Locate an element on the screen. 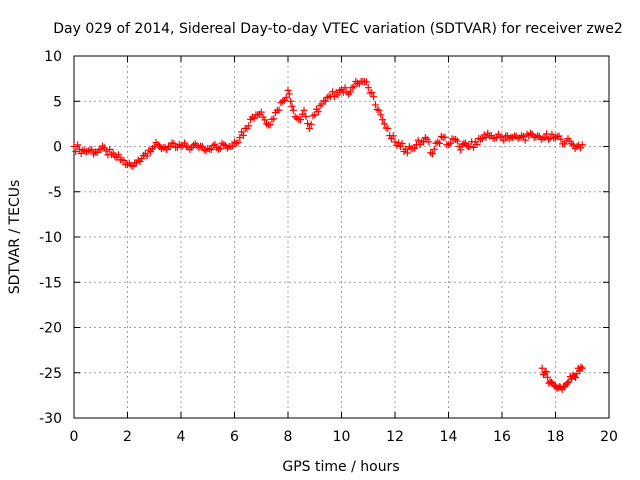  y-axis-label: SDTVAR / TECUs is located at coordinates (15, 237).